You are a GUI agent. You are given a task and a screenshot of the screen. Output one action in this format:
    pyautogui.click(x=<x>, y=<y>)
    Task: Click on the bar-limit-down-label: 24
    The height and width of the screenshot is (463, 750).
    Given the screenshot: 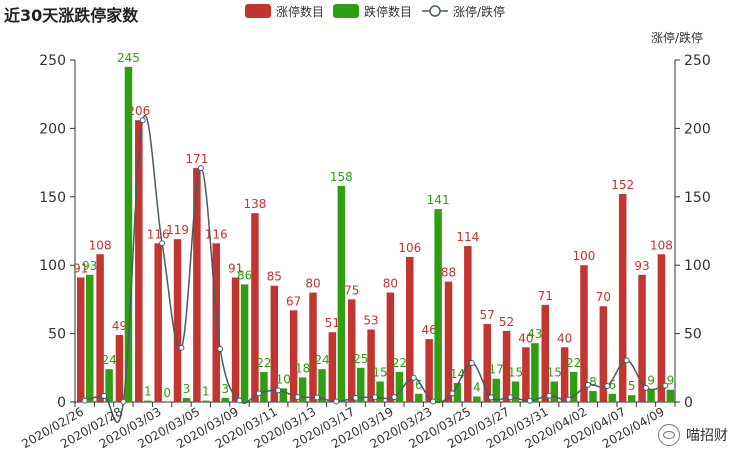 What is the action you would take?
    pyautogui.click(x=108, y=360)
    